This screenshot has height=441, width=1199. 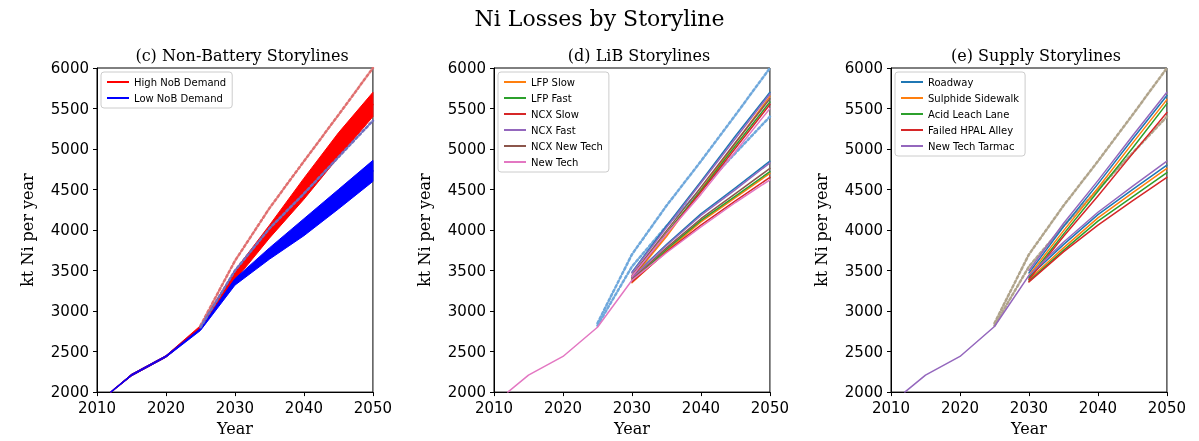 I want to click on legend-label: Roadway, so click(x=951, y=82).